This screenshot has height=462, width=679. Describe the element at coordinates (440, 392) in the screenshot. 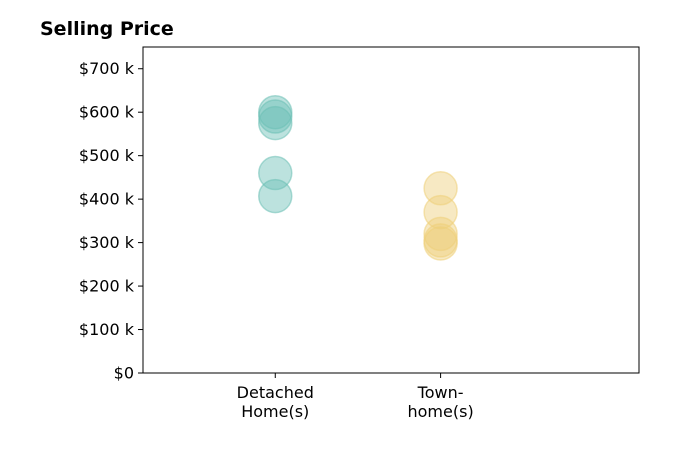

I see `x-tick-label: Town-` at that location.